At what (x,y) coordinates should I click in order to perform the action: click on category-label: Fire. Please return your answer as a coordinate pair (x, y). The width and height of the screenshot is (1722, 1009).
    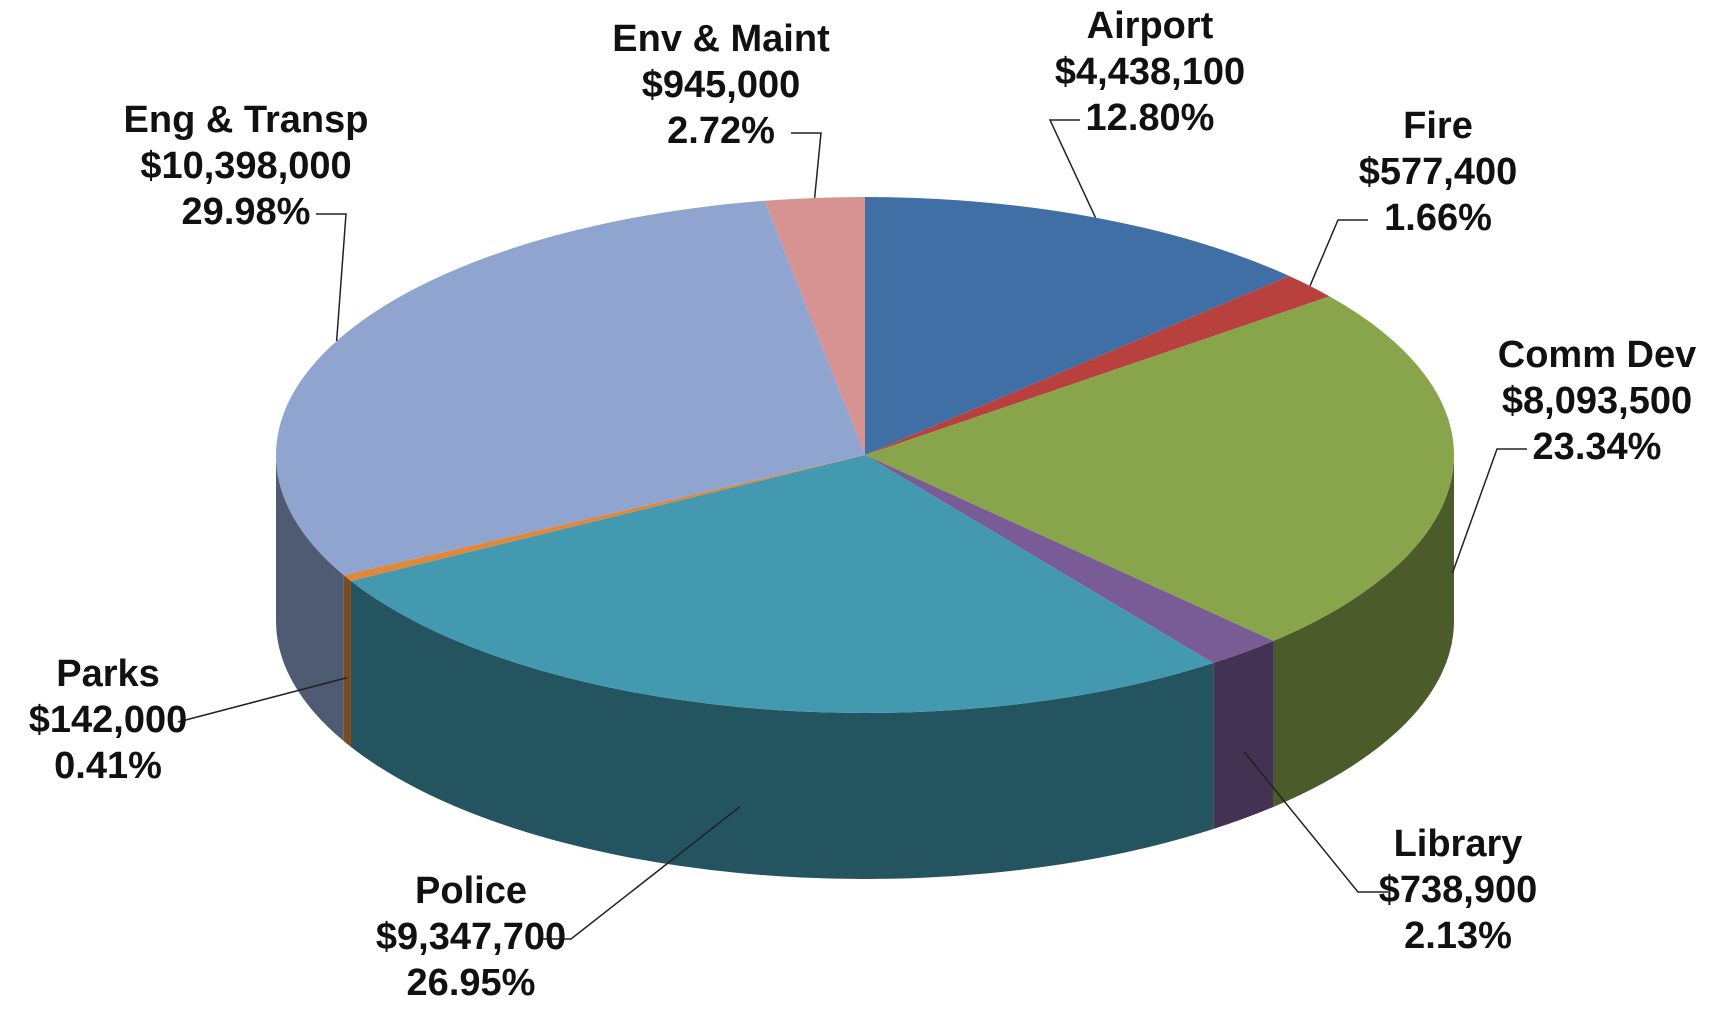
    Looking at the image, I should click on (1438, 126).